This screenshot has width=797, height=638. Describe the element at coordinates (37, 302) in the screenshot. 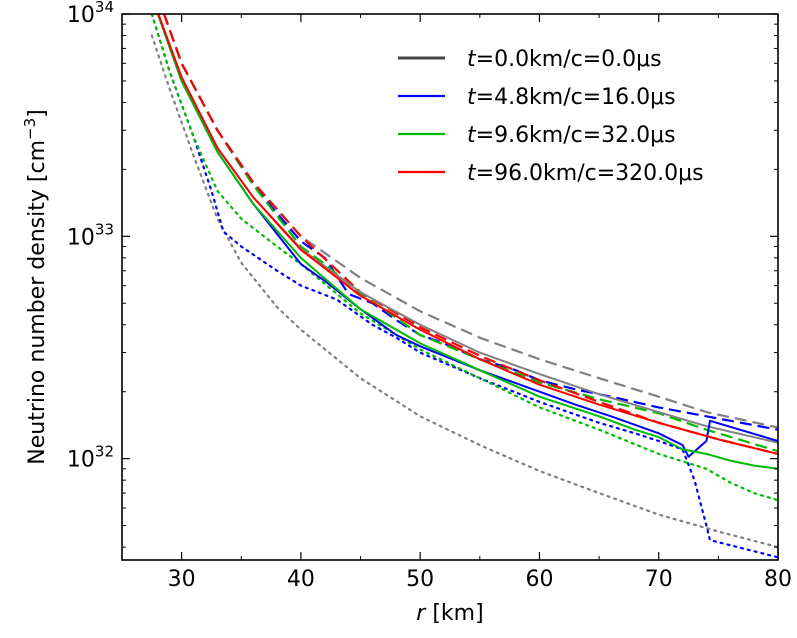

I see `y-axis-label-text: Neutrino number density [cm` at that location.